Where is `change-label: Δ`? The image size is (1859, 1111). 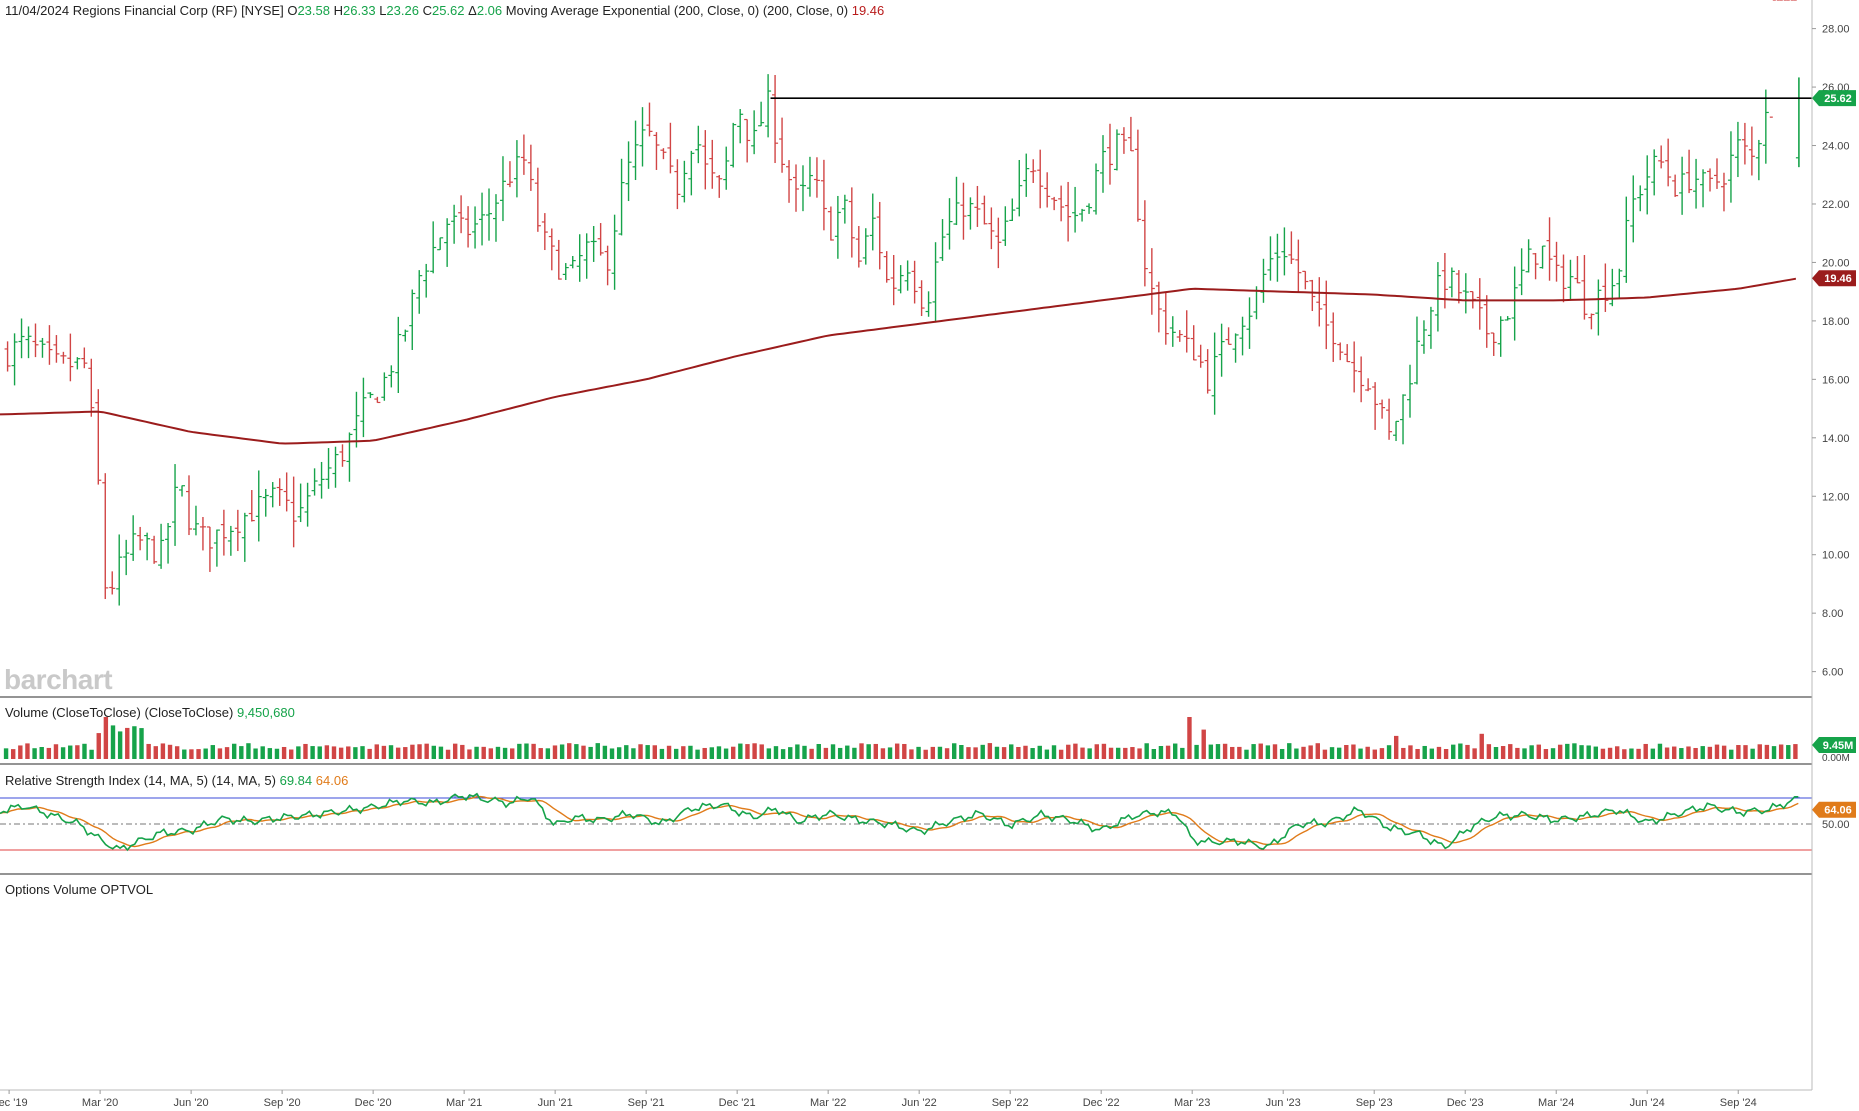 change-label: Δ is located at coordinates (472, 10).